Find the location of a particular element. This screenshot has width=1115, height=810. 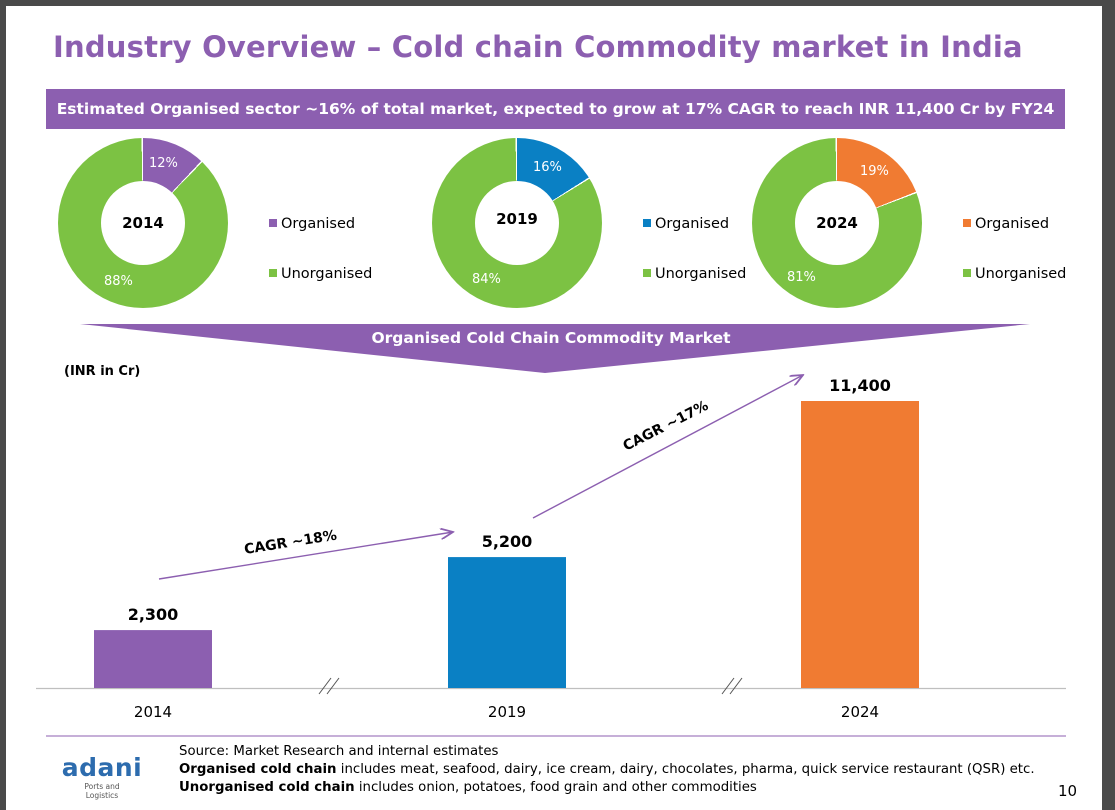

donut-organised-pct: 16% is located at coordinates (547, 167).